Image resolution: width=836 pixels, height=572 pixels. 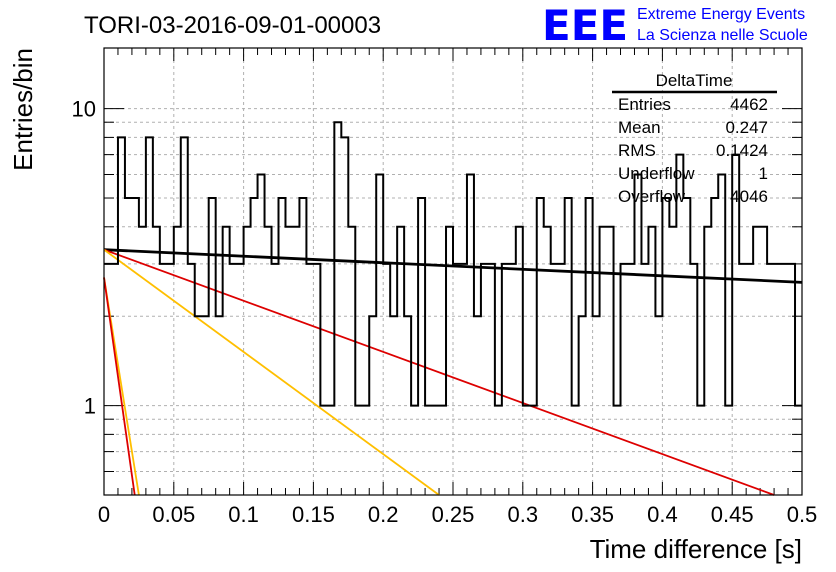 I want to click on y-tick-label: 10, so click(x=84, y=109).